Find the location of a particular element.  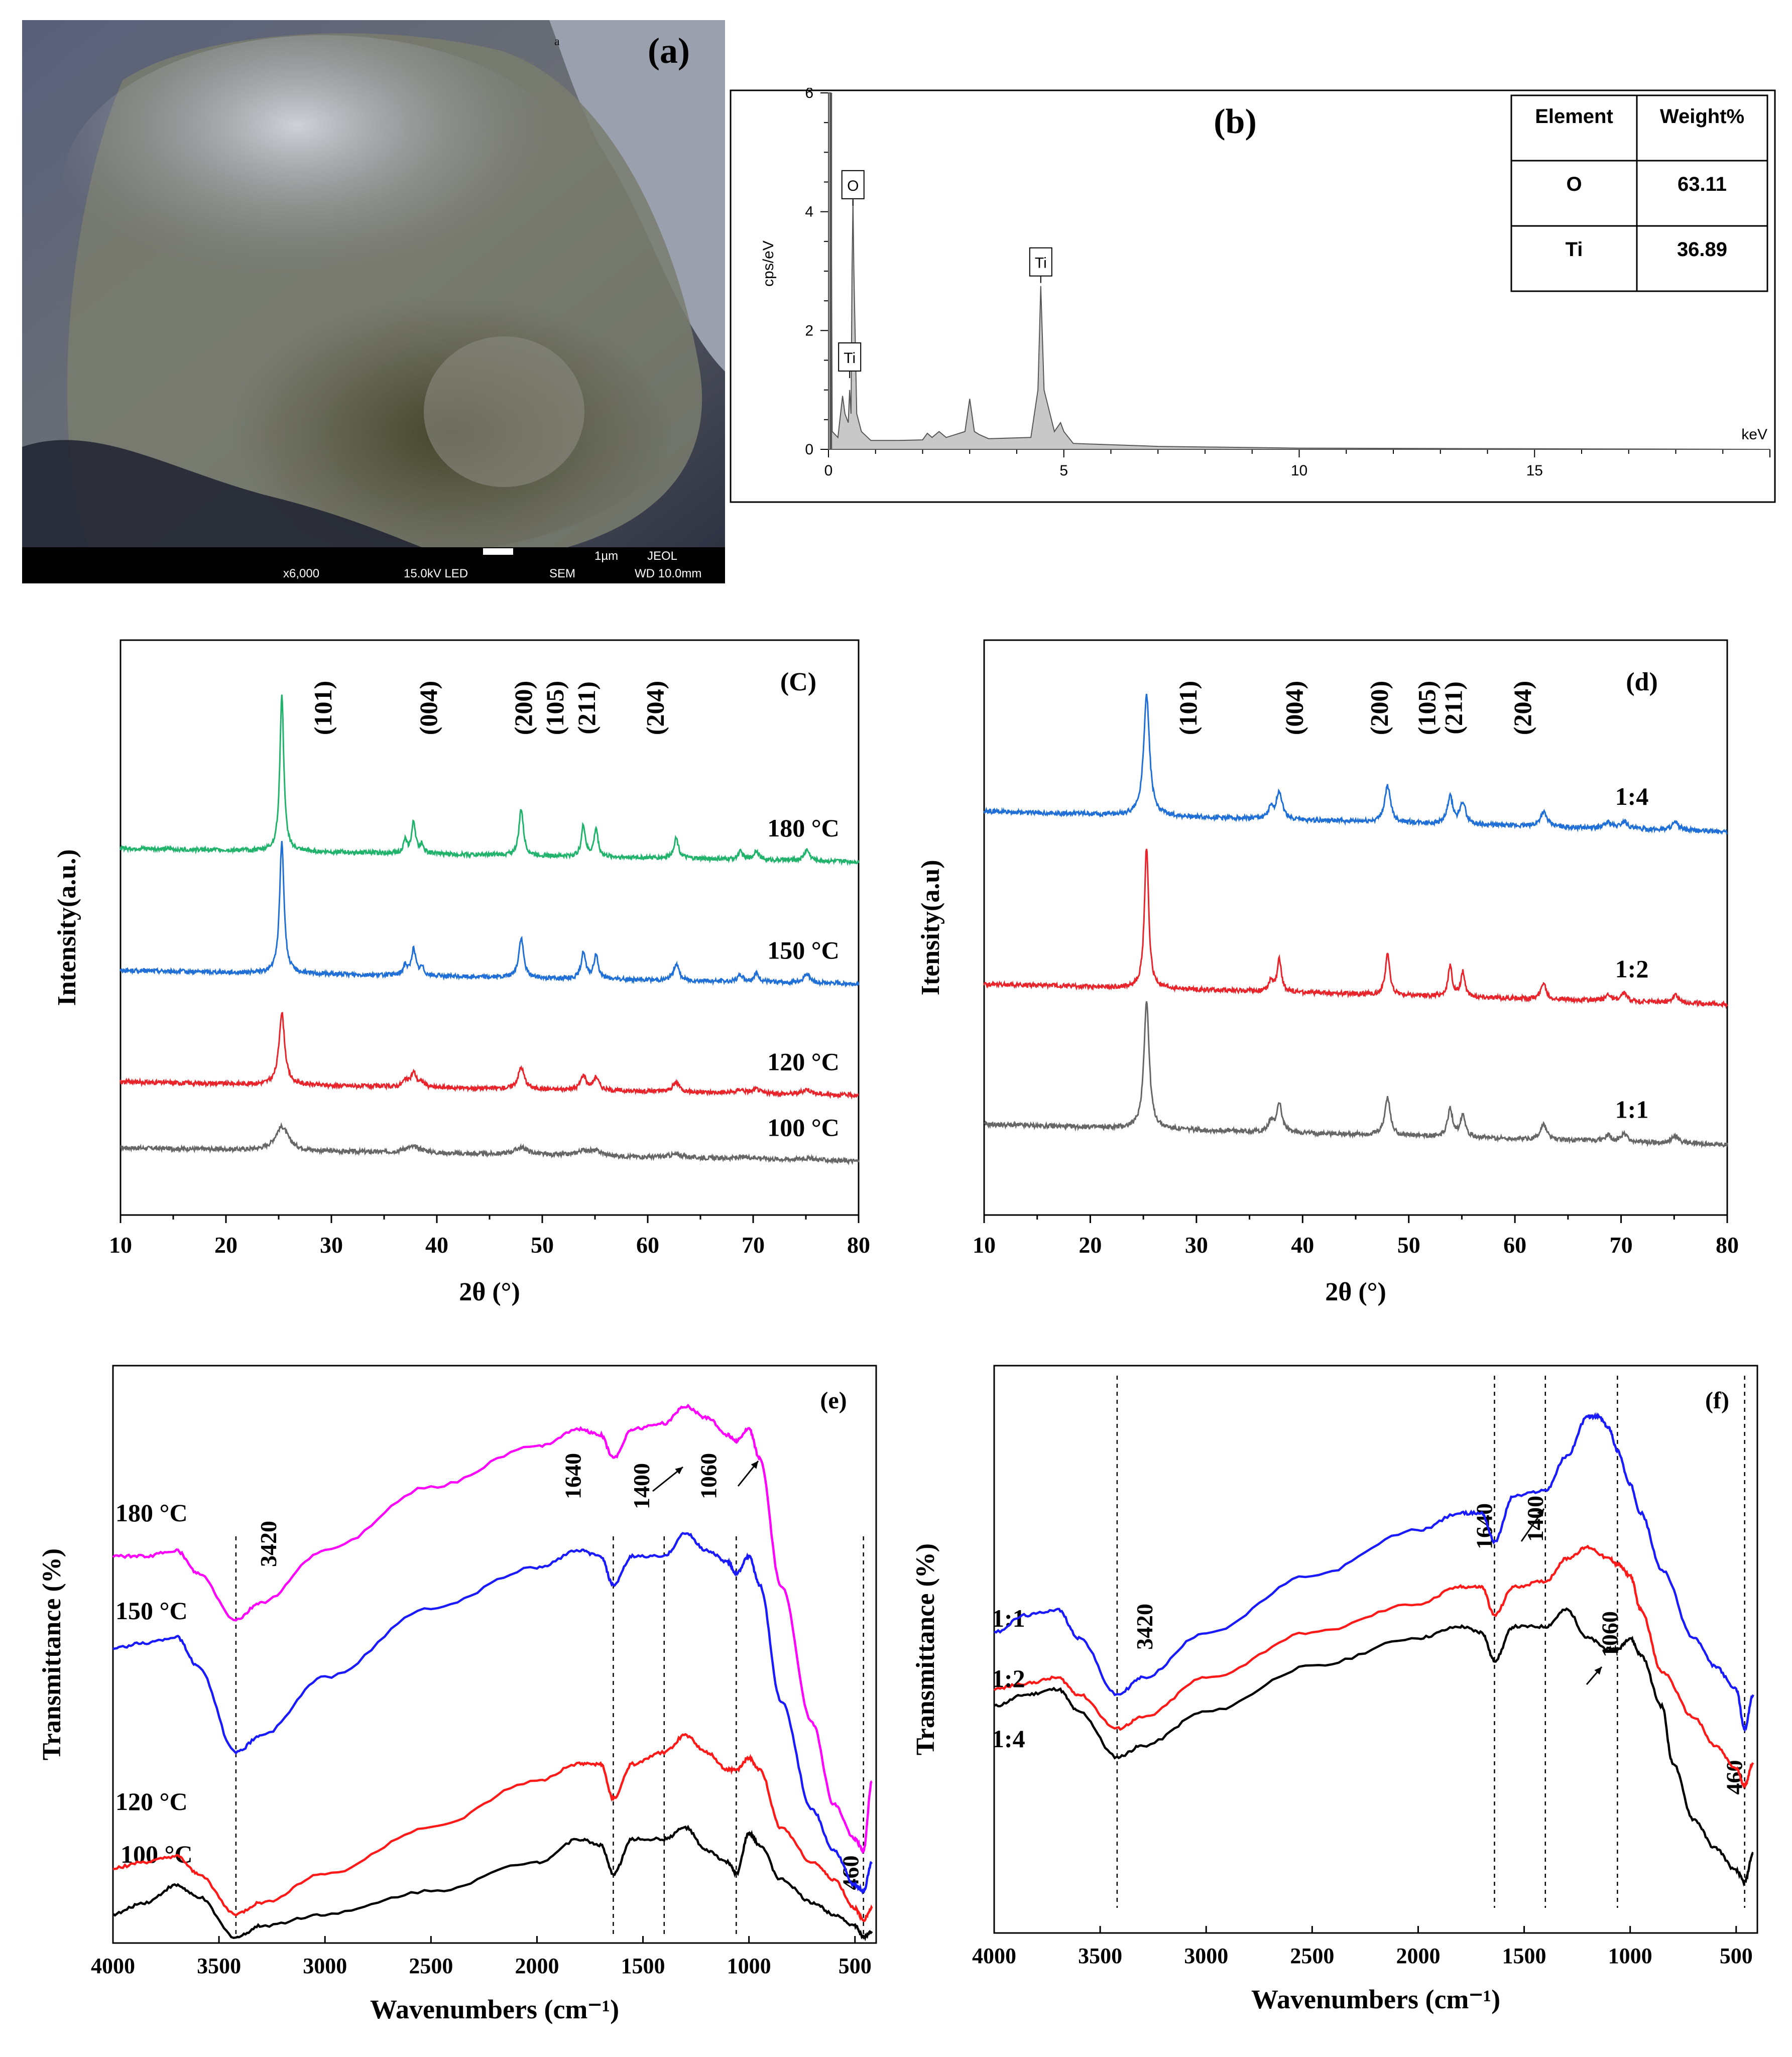

x-tick-label: 500 is located at coordinates (1736, 1956).